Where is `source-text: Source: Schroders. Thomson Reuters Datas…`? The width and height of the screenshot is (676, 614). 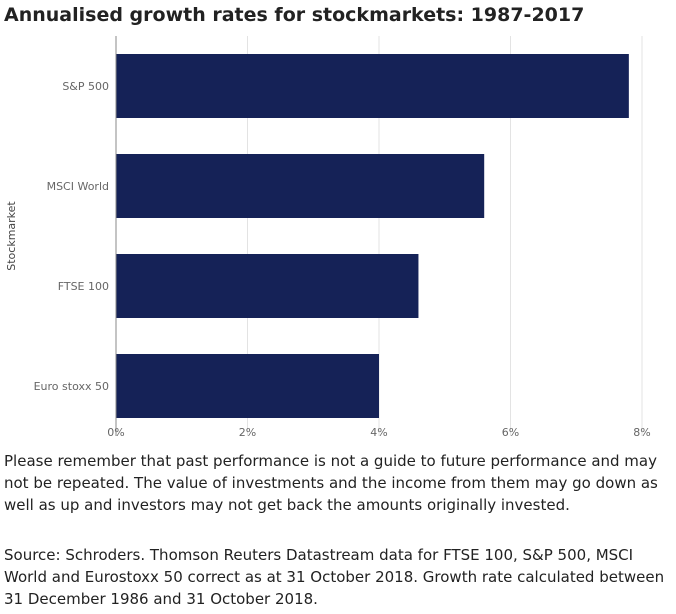 source-text: Source: Schroders. Thomson Reuters Datas… is located at coordinates (334, 577).